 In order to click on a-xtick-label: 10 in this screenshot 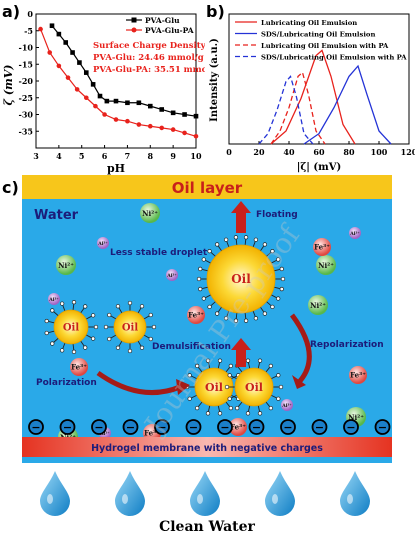, I will do `click(196, 156)`.